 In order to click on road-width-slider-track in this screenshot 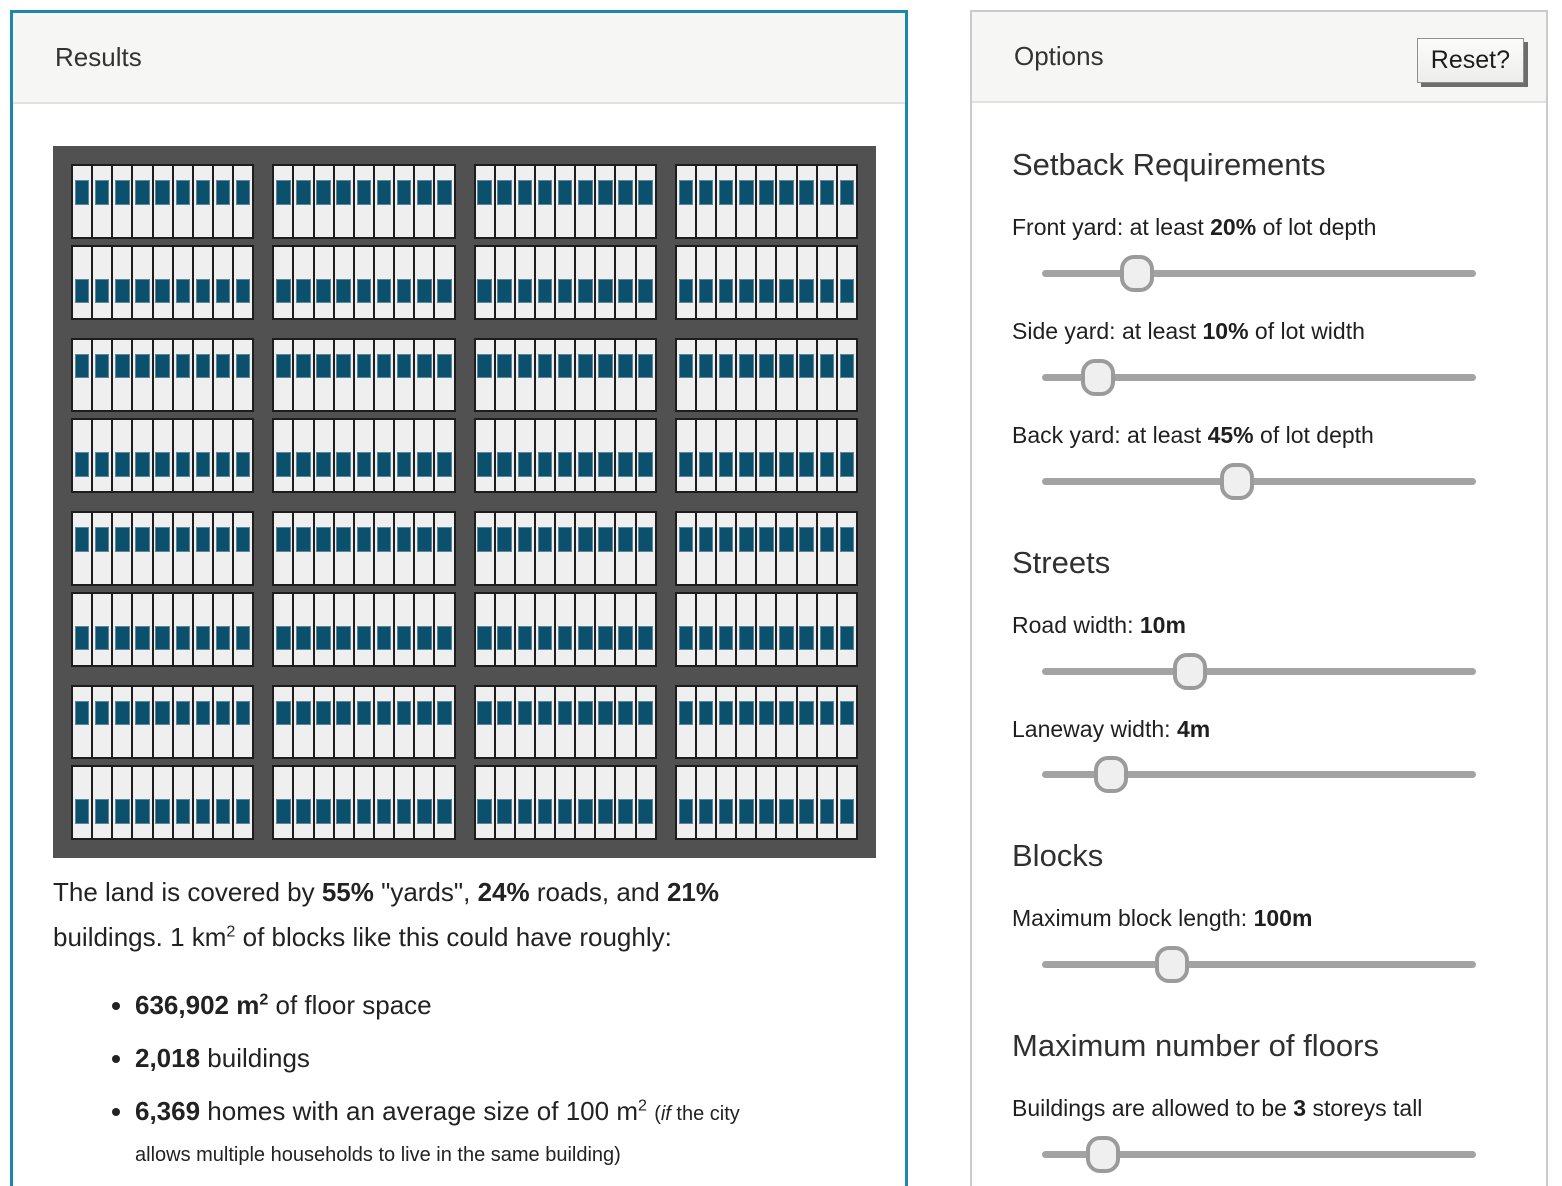, I will do `click(1259, 671)`.